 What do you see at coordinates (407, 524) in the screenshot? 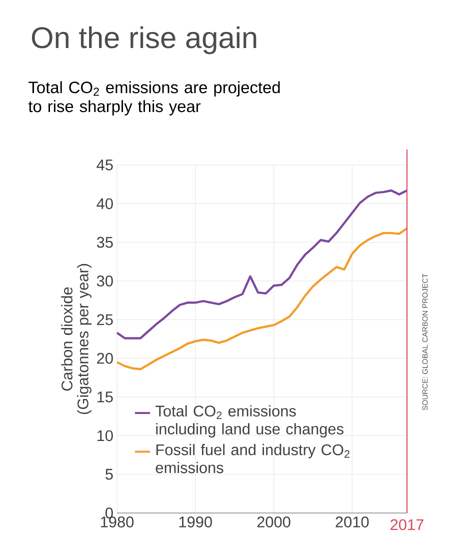
I see `ref-line-label: 2017` at bounding box center [407, 524].